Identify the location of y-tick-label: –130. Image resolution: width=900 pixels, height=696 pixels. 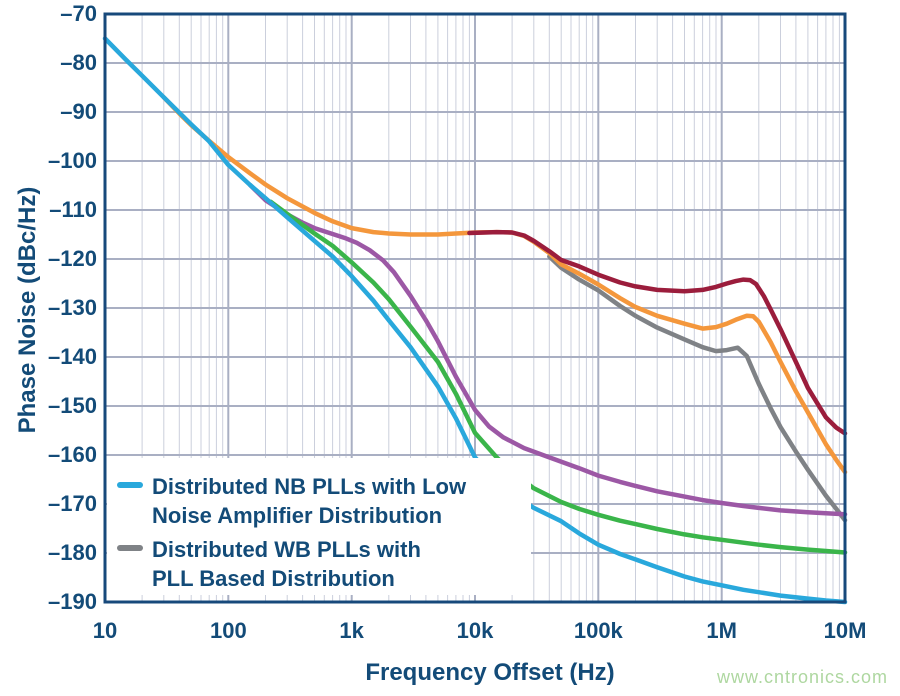
(72, 307).